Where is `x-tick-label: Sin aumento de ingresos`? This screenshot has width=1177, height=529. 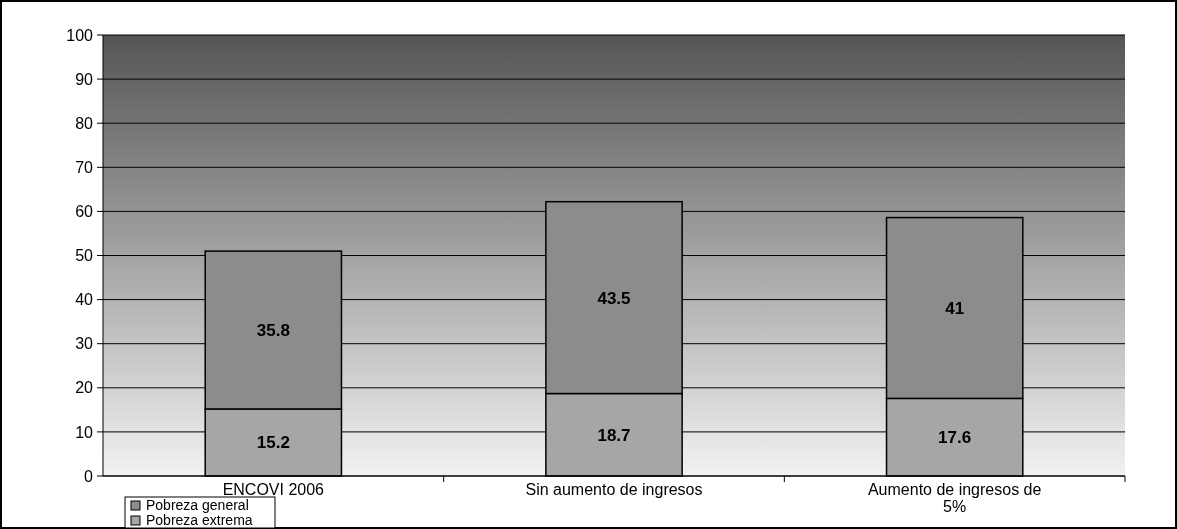 x-tick-label: Sin aumento de ingresos is located at coordinates (614, 489).